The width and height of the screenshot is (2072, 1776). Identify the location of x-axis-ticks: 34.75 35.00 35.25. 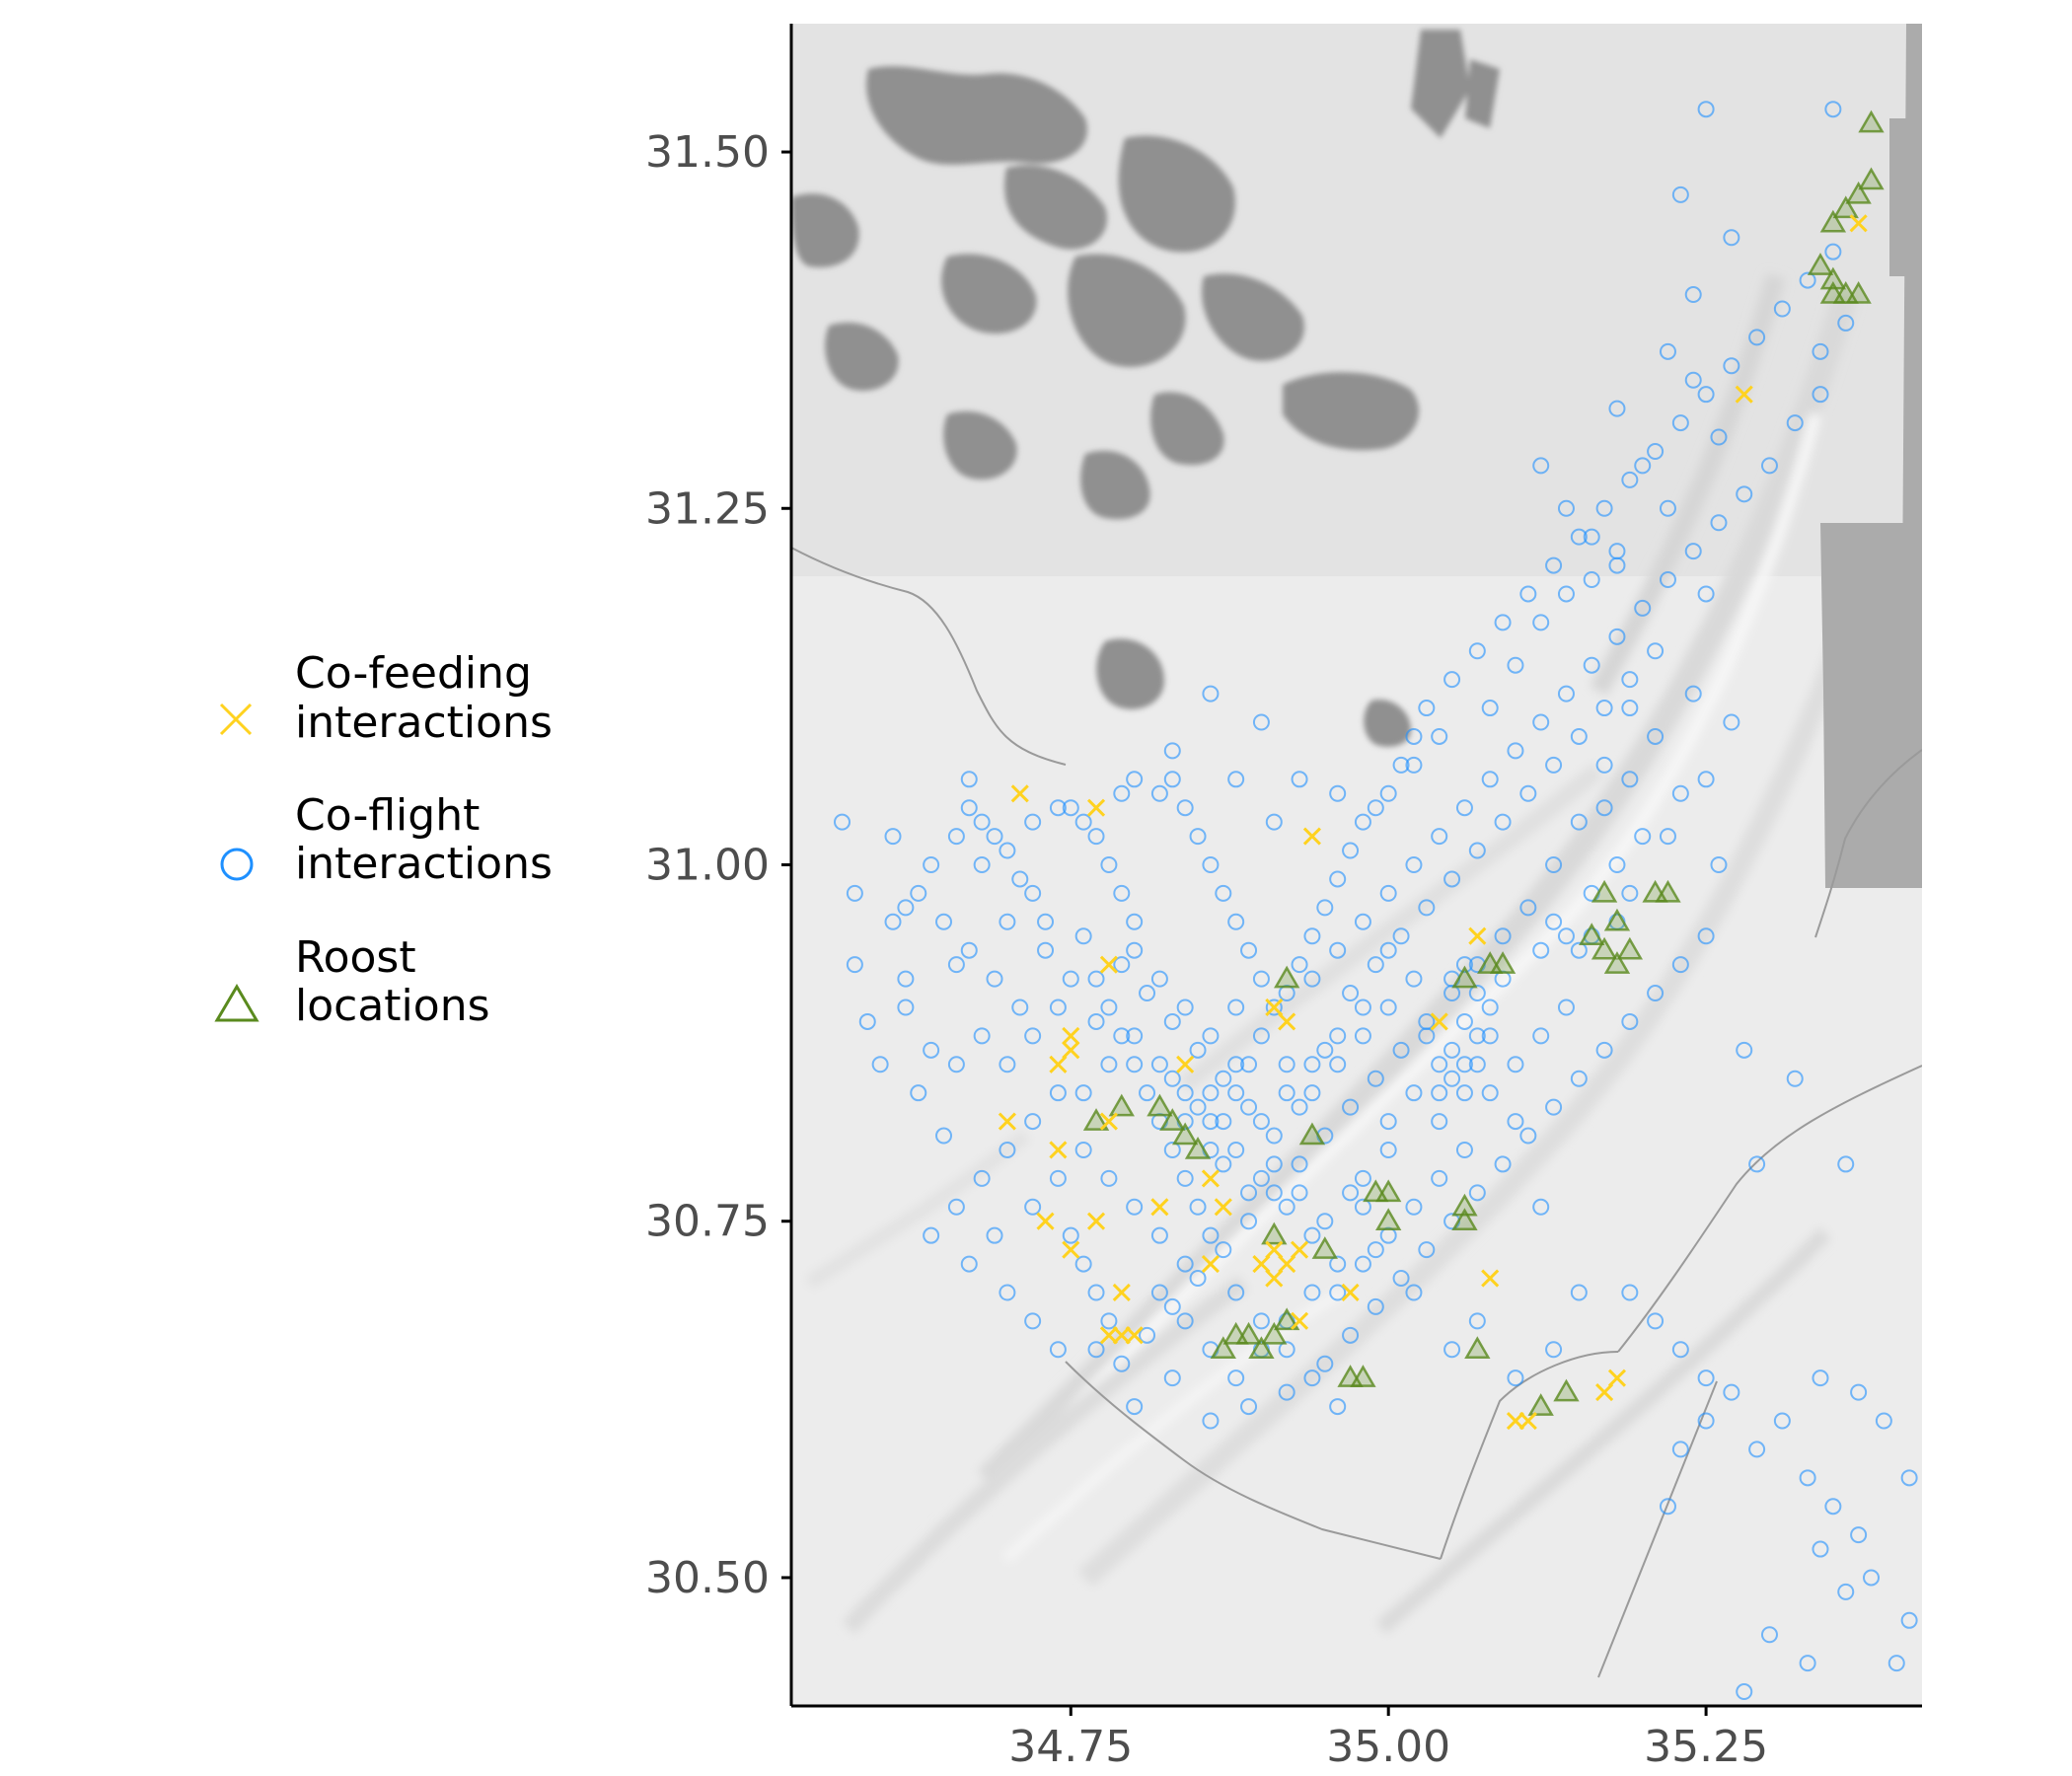
(1388, 1739).